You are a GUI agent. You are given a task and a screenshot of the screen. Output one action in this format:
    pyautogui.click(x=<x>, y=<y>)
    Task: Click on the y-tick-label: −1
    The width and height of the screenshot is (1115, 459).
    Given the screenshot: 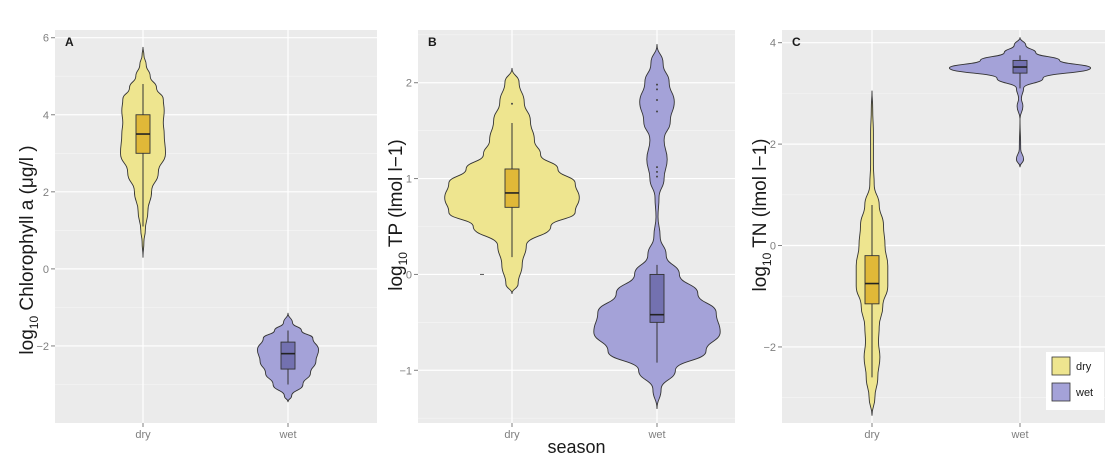 What is the action you would take?
    pyautogui.click(x=405, y=371)
    